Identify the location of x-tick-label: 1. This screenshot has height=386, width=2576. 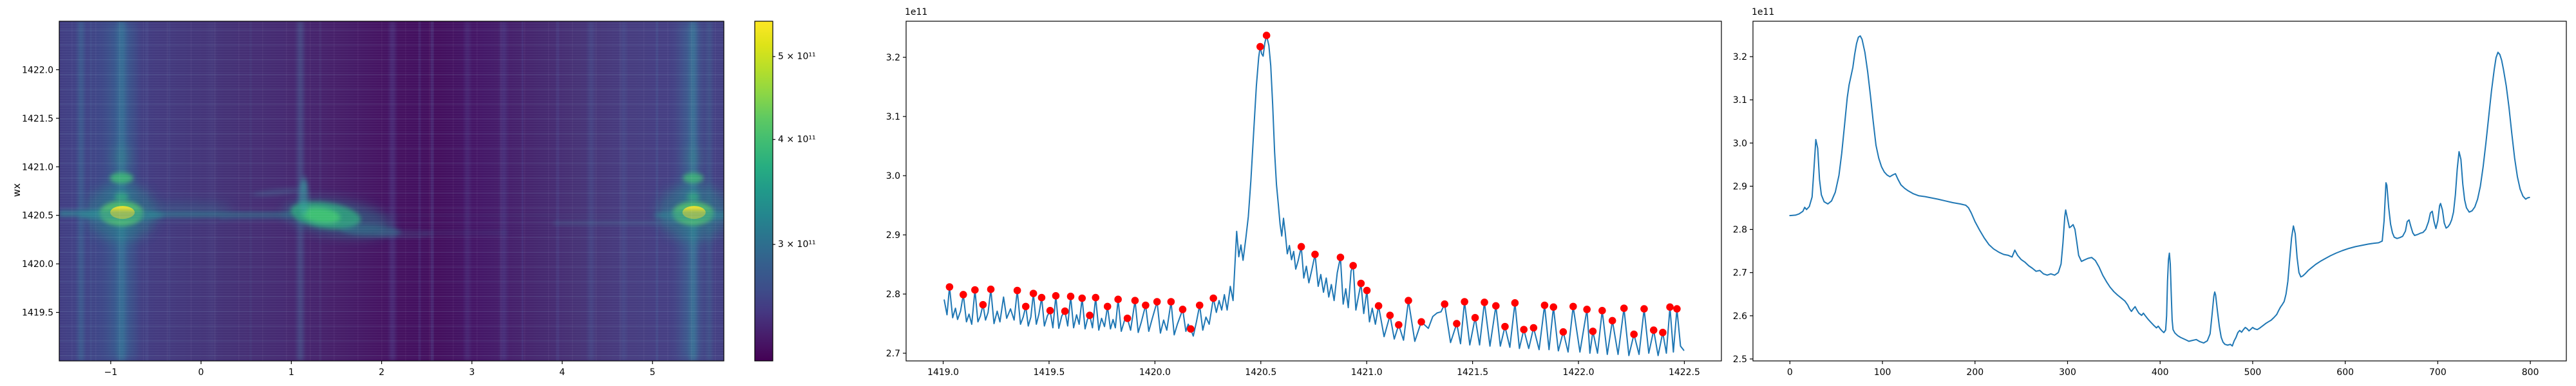
(291, 372).